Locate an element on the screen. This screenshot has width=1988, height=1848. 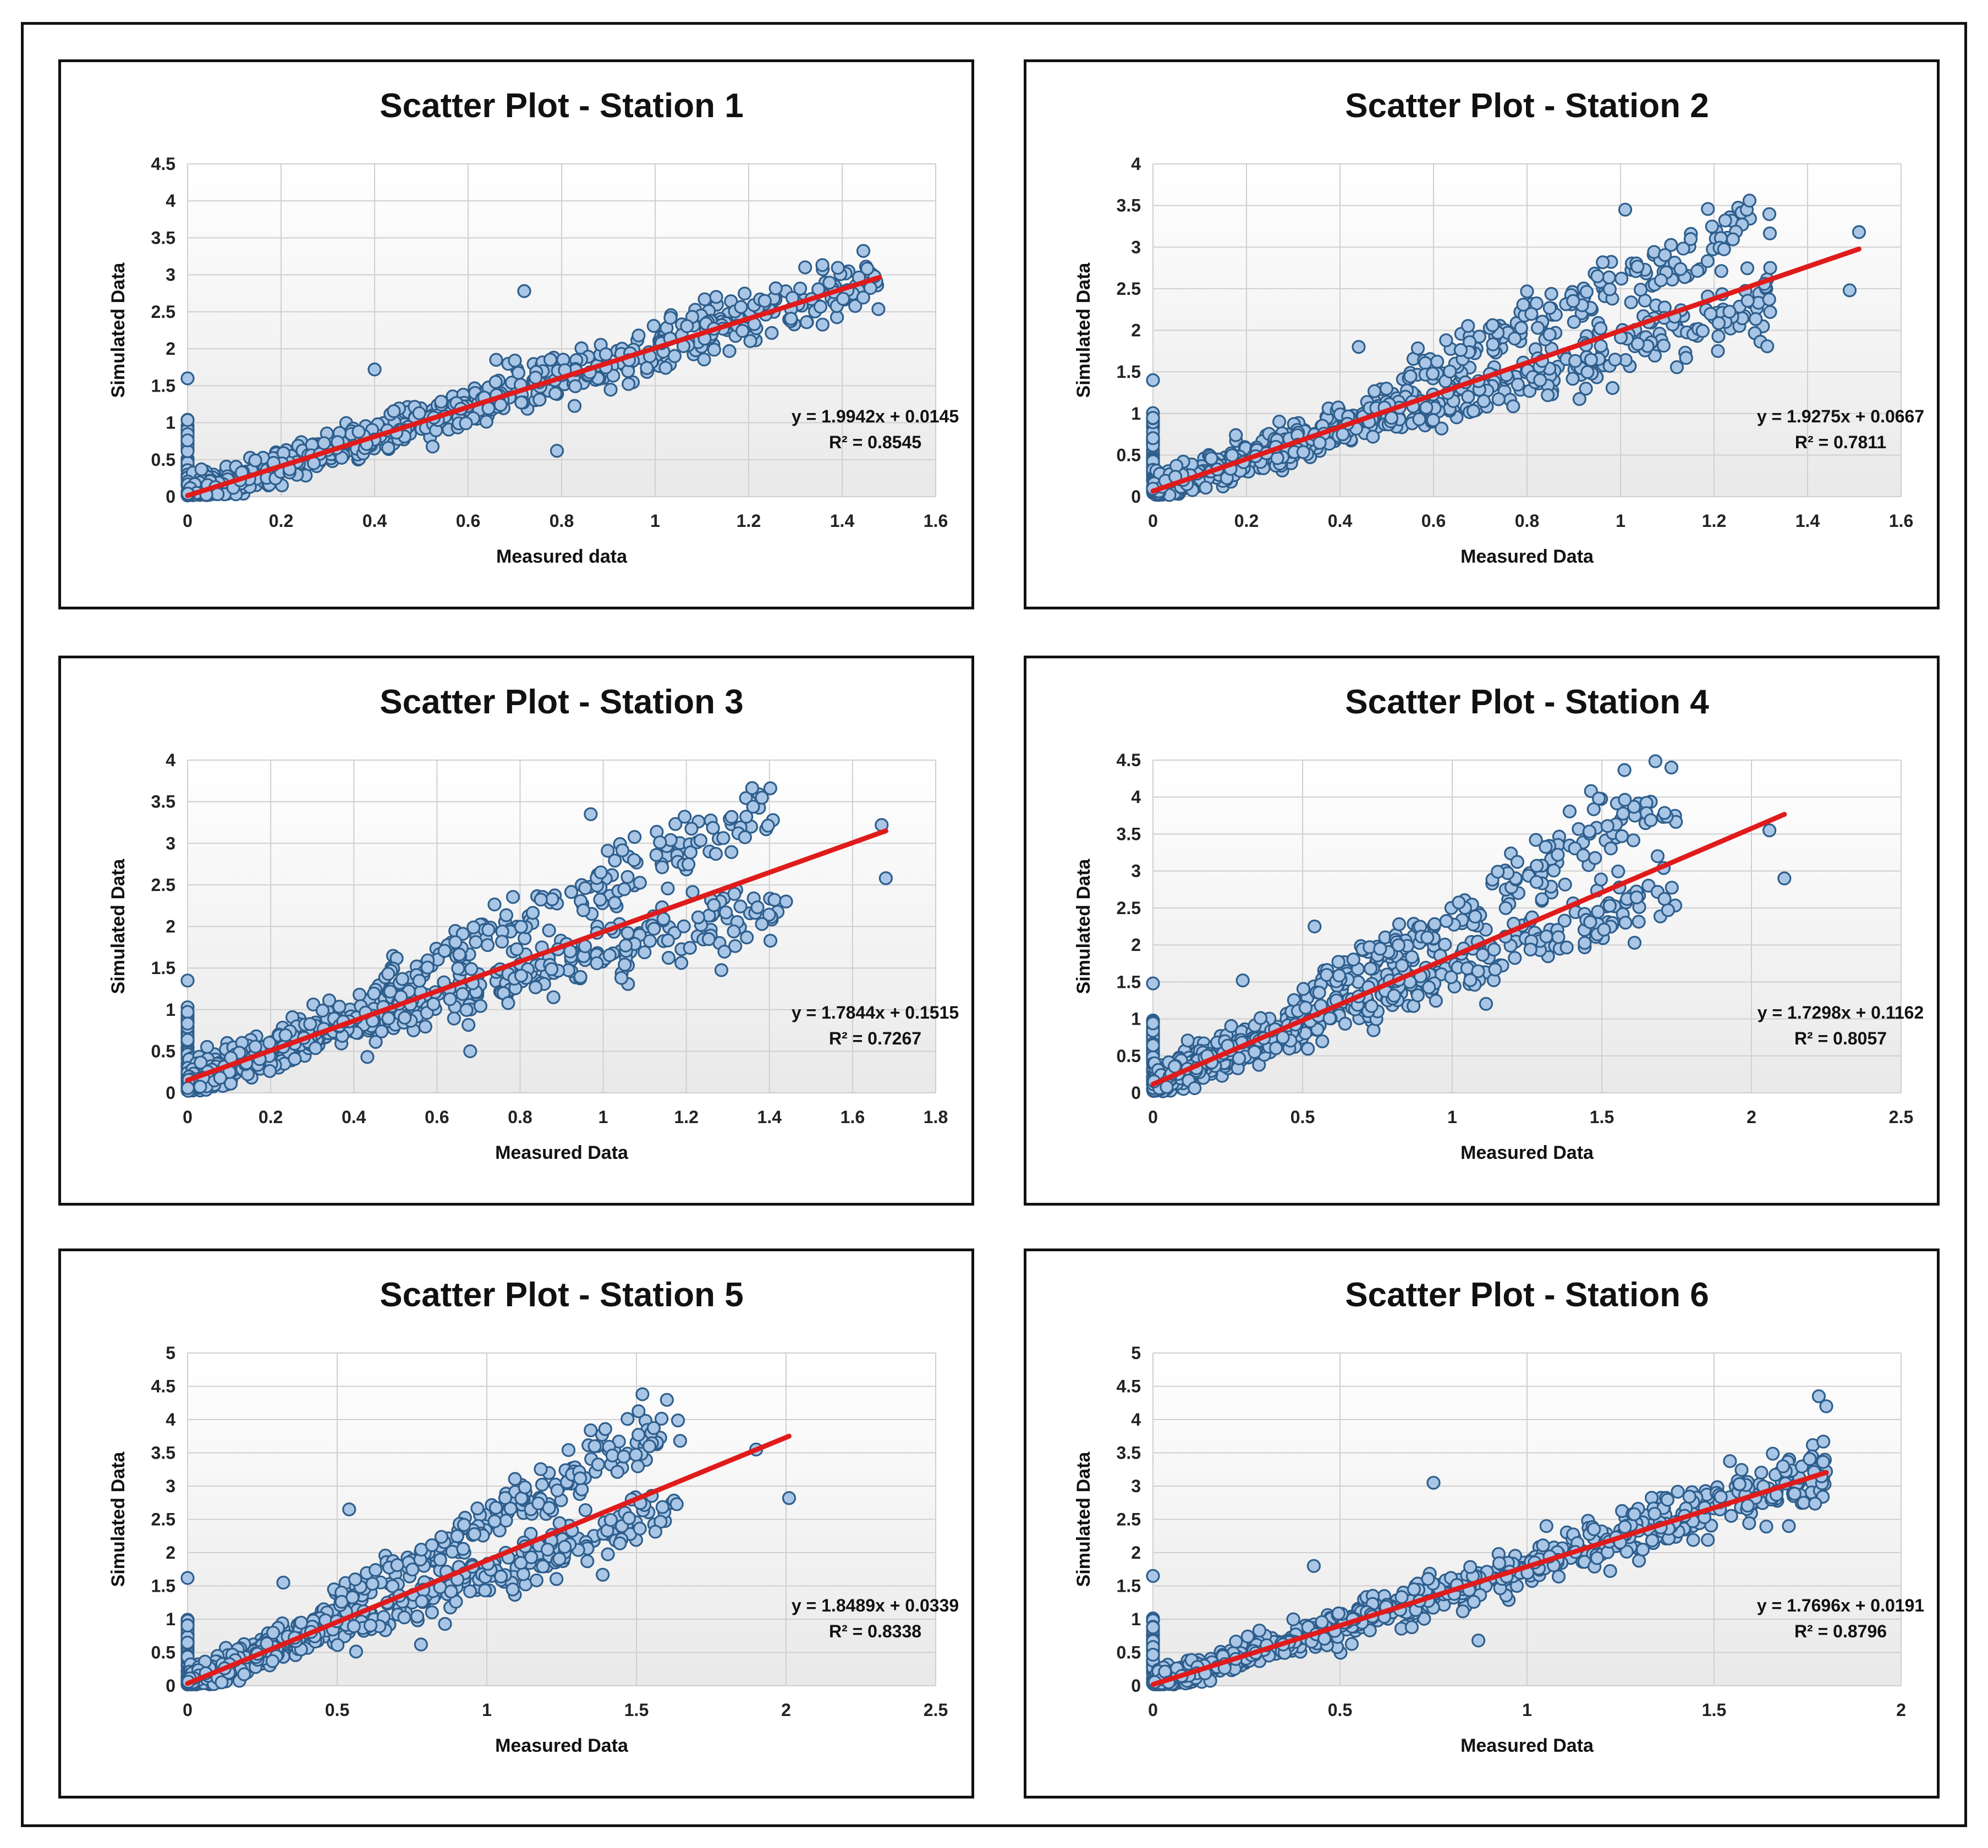
x-tick-label: 1 is located at coordinates (1452, 1117).